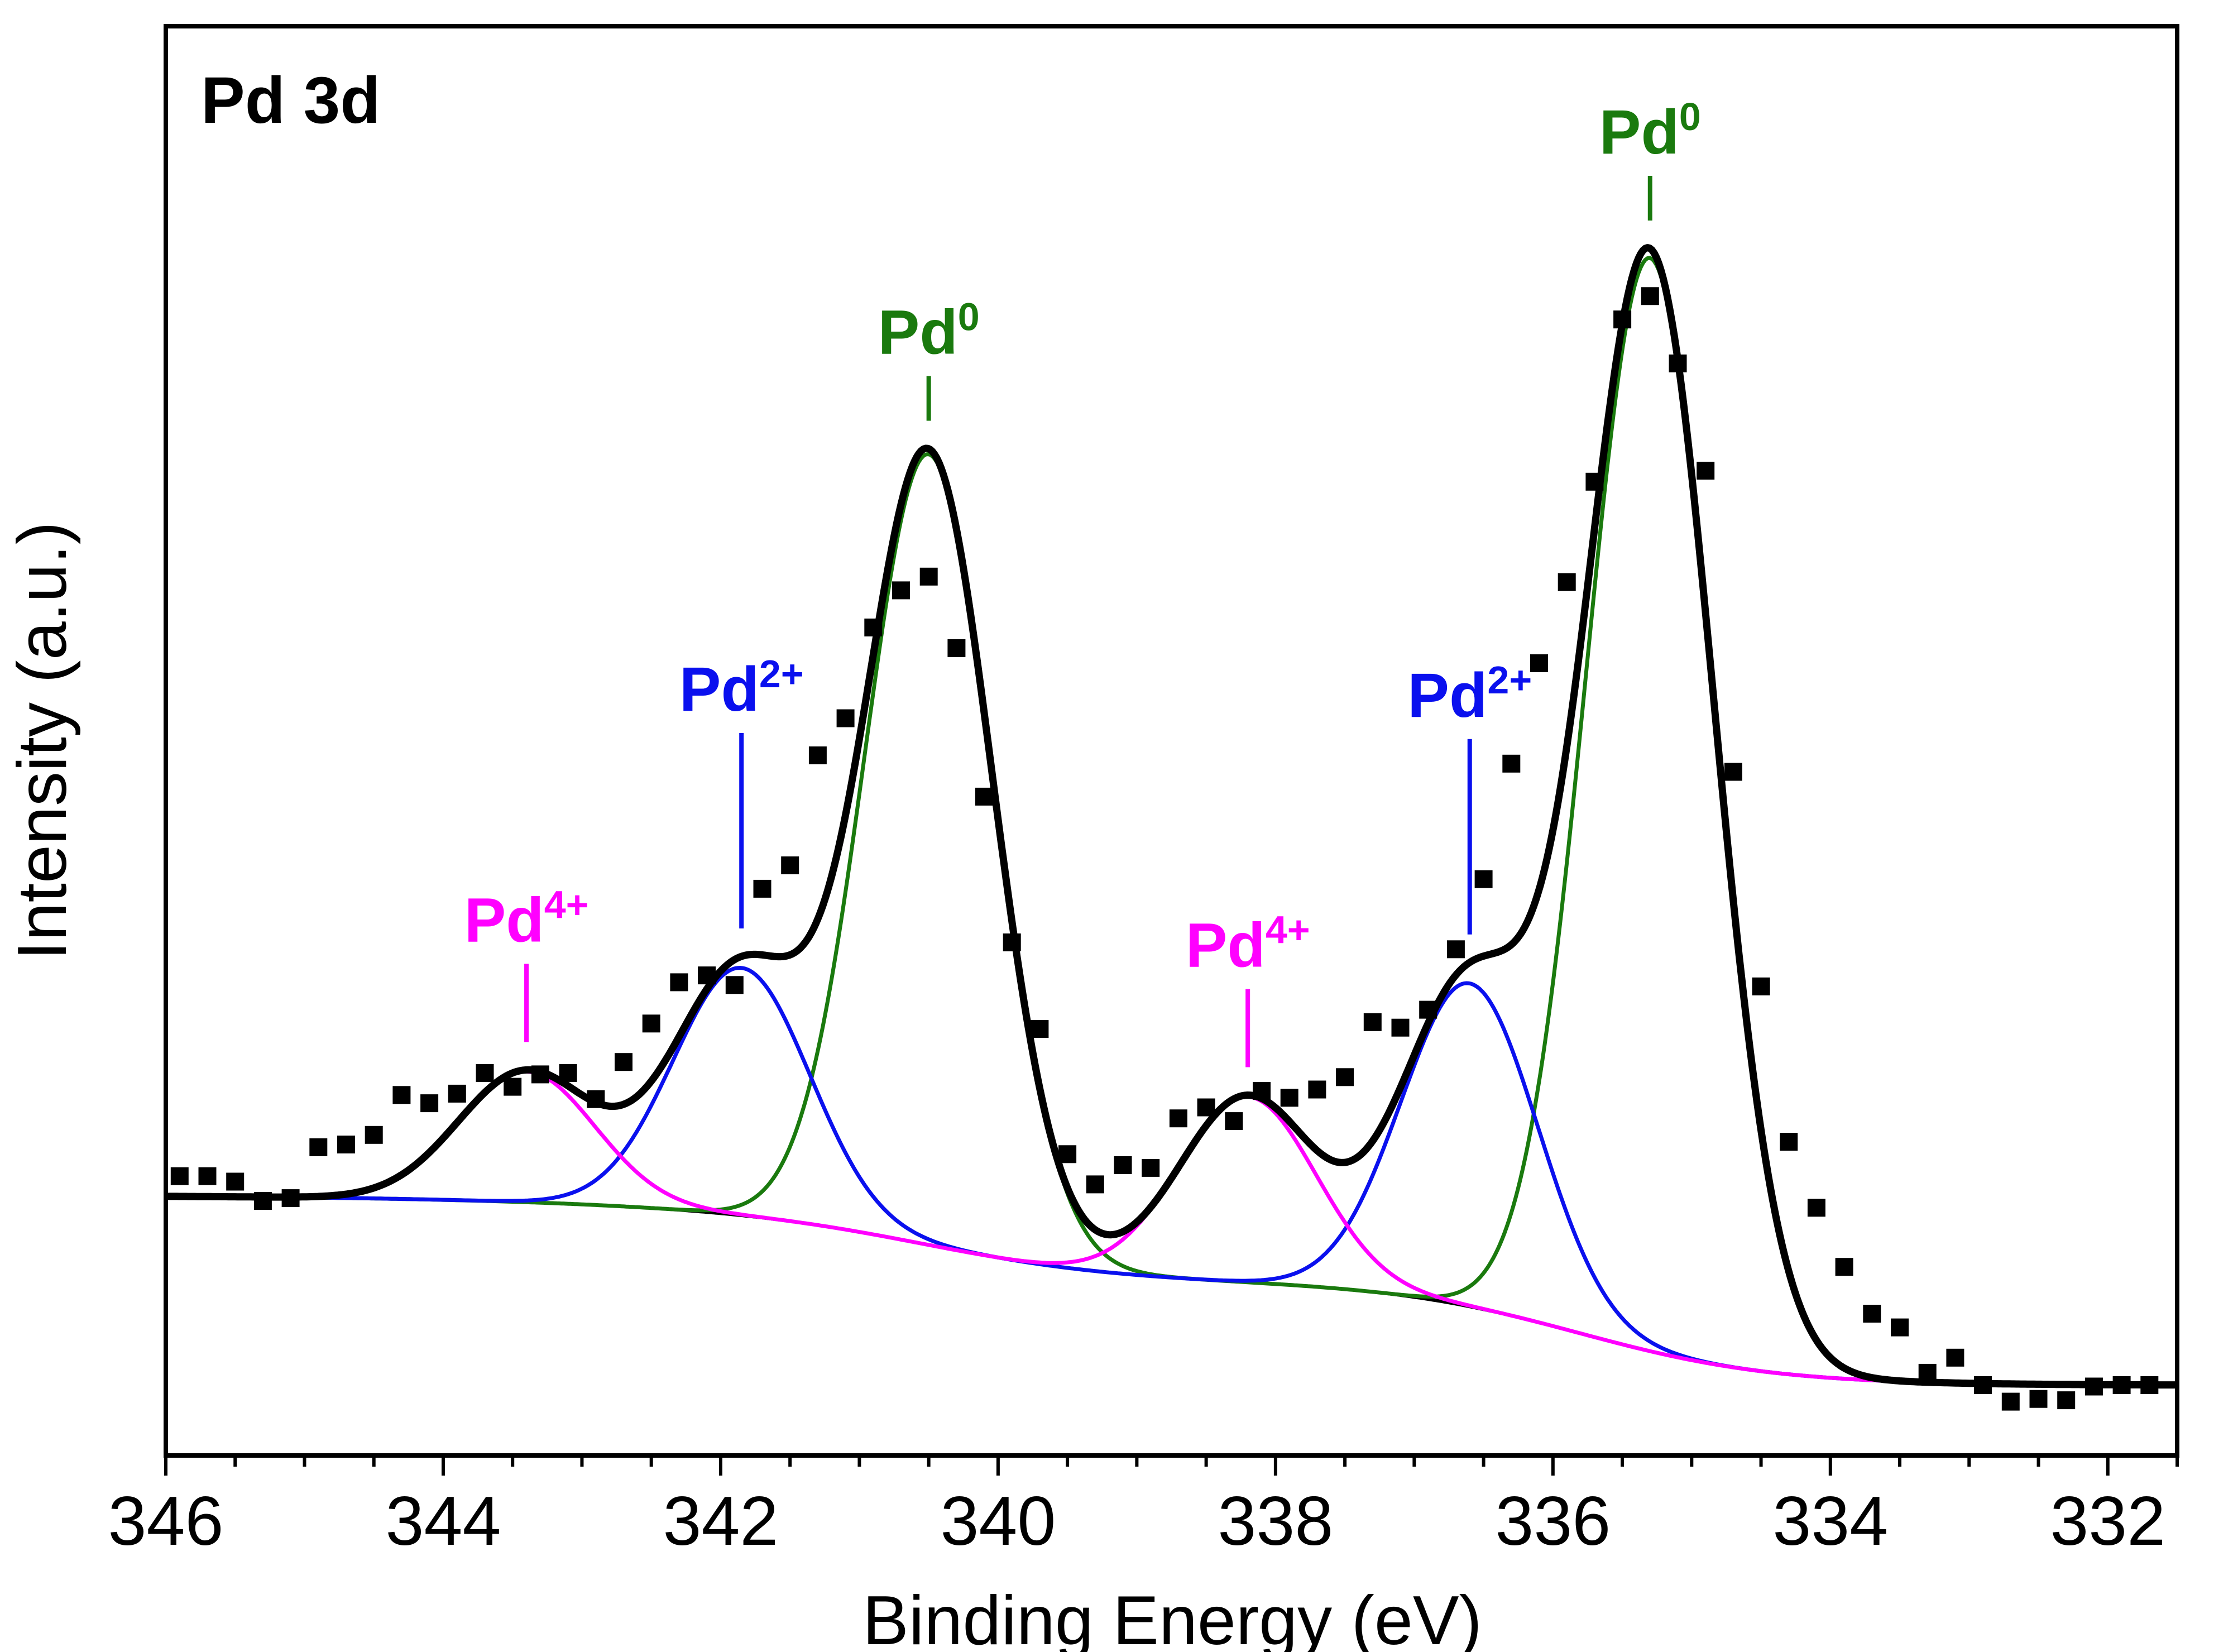 The height and width of the screenshot is (1652, 2233). What do you see at coordinates (1553, 1521) in the screenshot?
I see `x-tick-label: 336` at bounding box center [1553, 1521].